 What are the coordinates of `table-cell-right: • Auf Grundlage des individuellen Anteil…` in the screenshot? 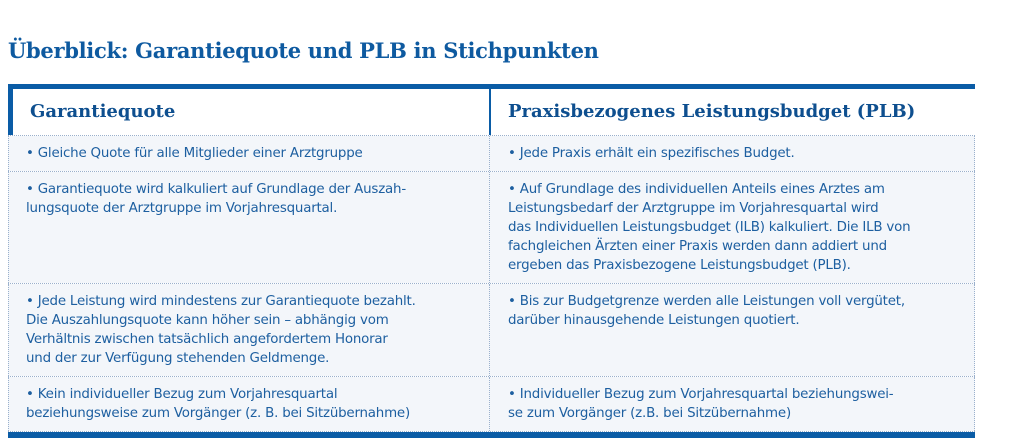 It's located at (732, 227).